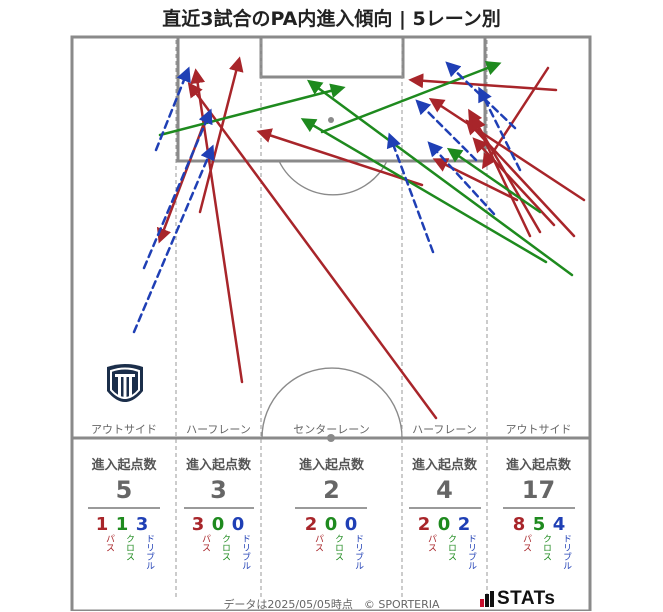  I want to click on footer-credit: データは2025/05/05時点 © SPORTERIA, so click(331, 604).